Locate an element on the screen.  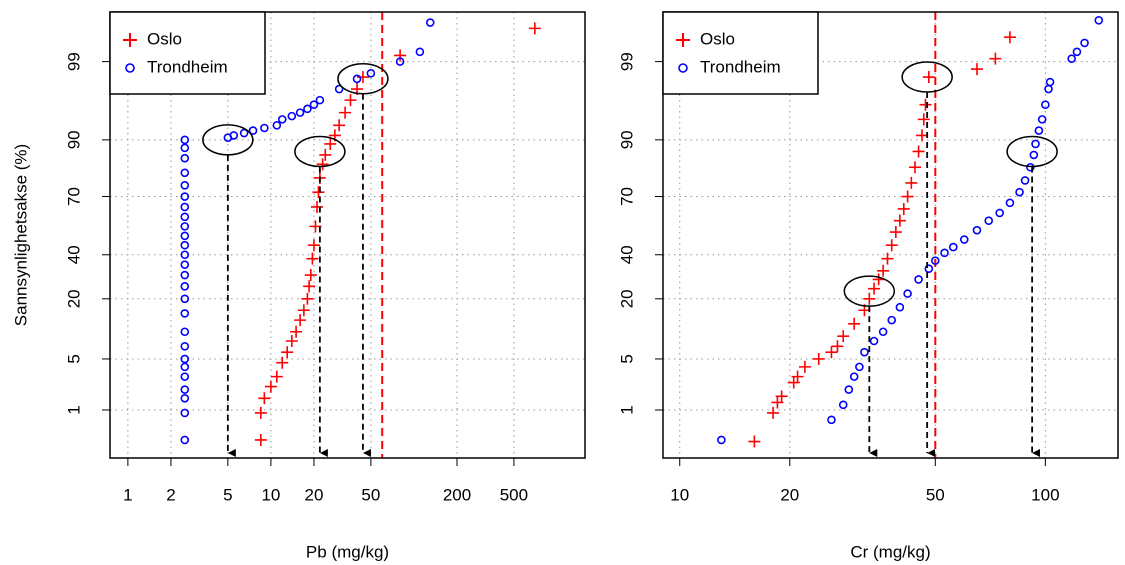
x-tick-label: 5 is located at coordinates (227, 494).